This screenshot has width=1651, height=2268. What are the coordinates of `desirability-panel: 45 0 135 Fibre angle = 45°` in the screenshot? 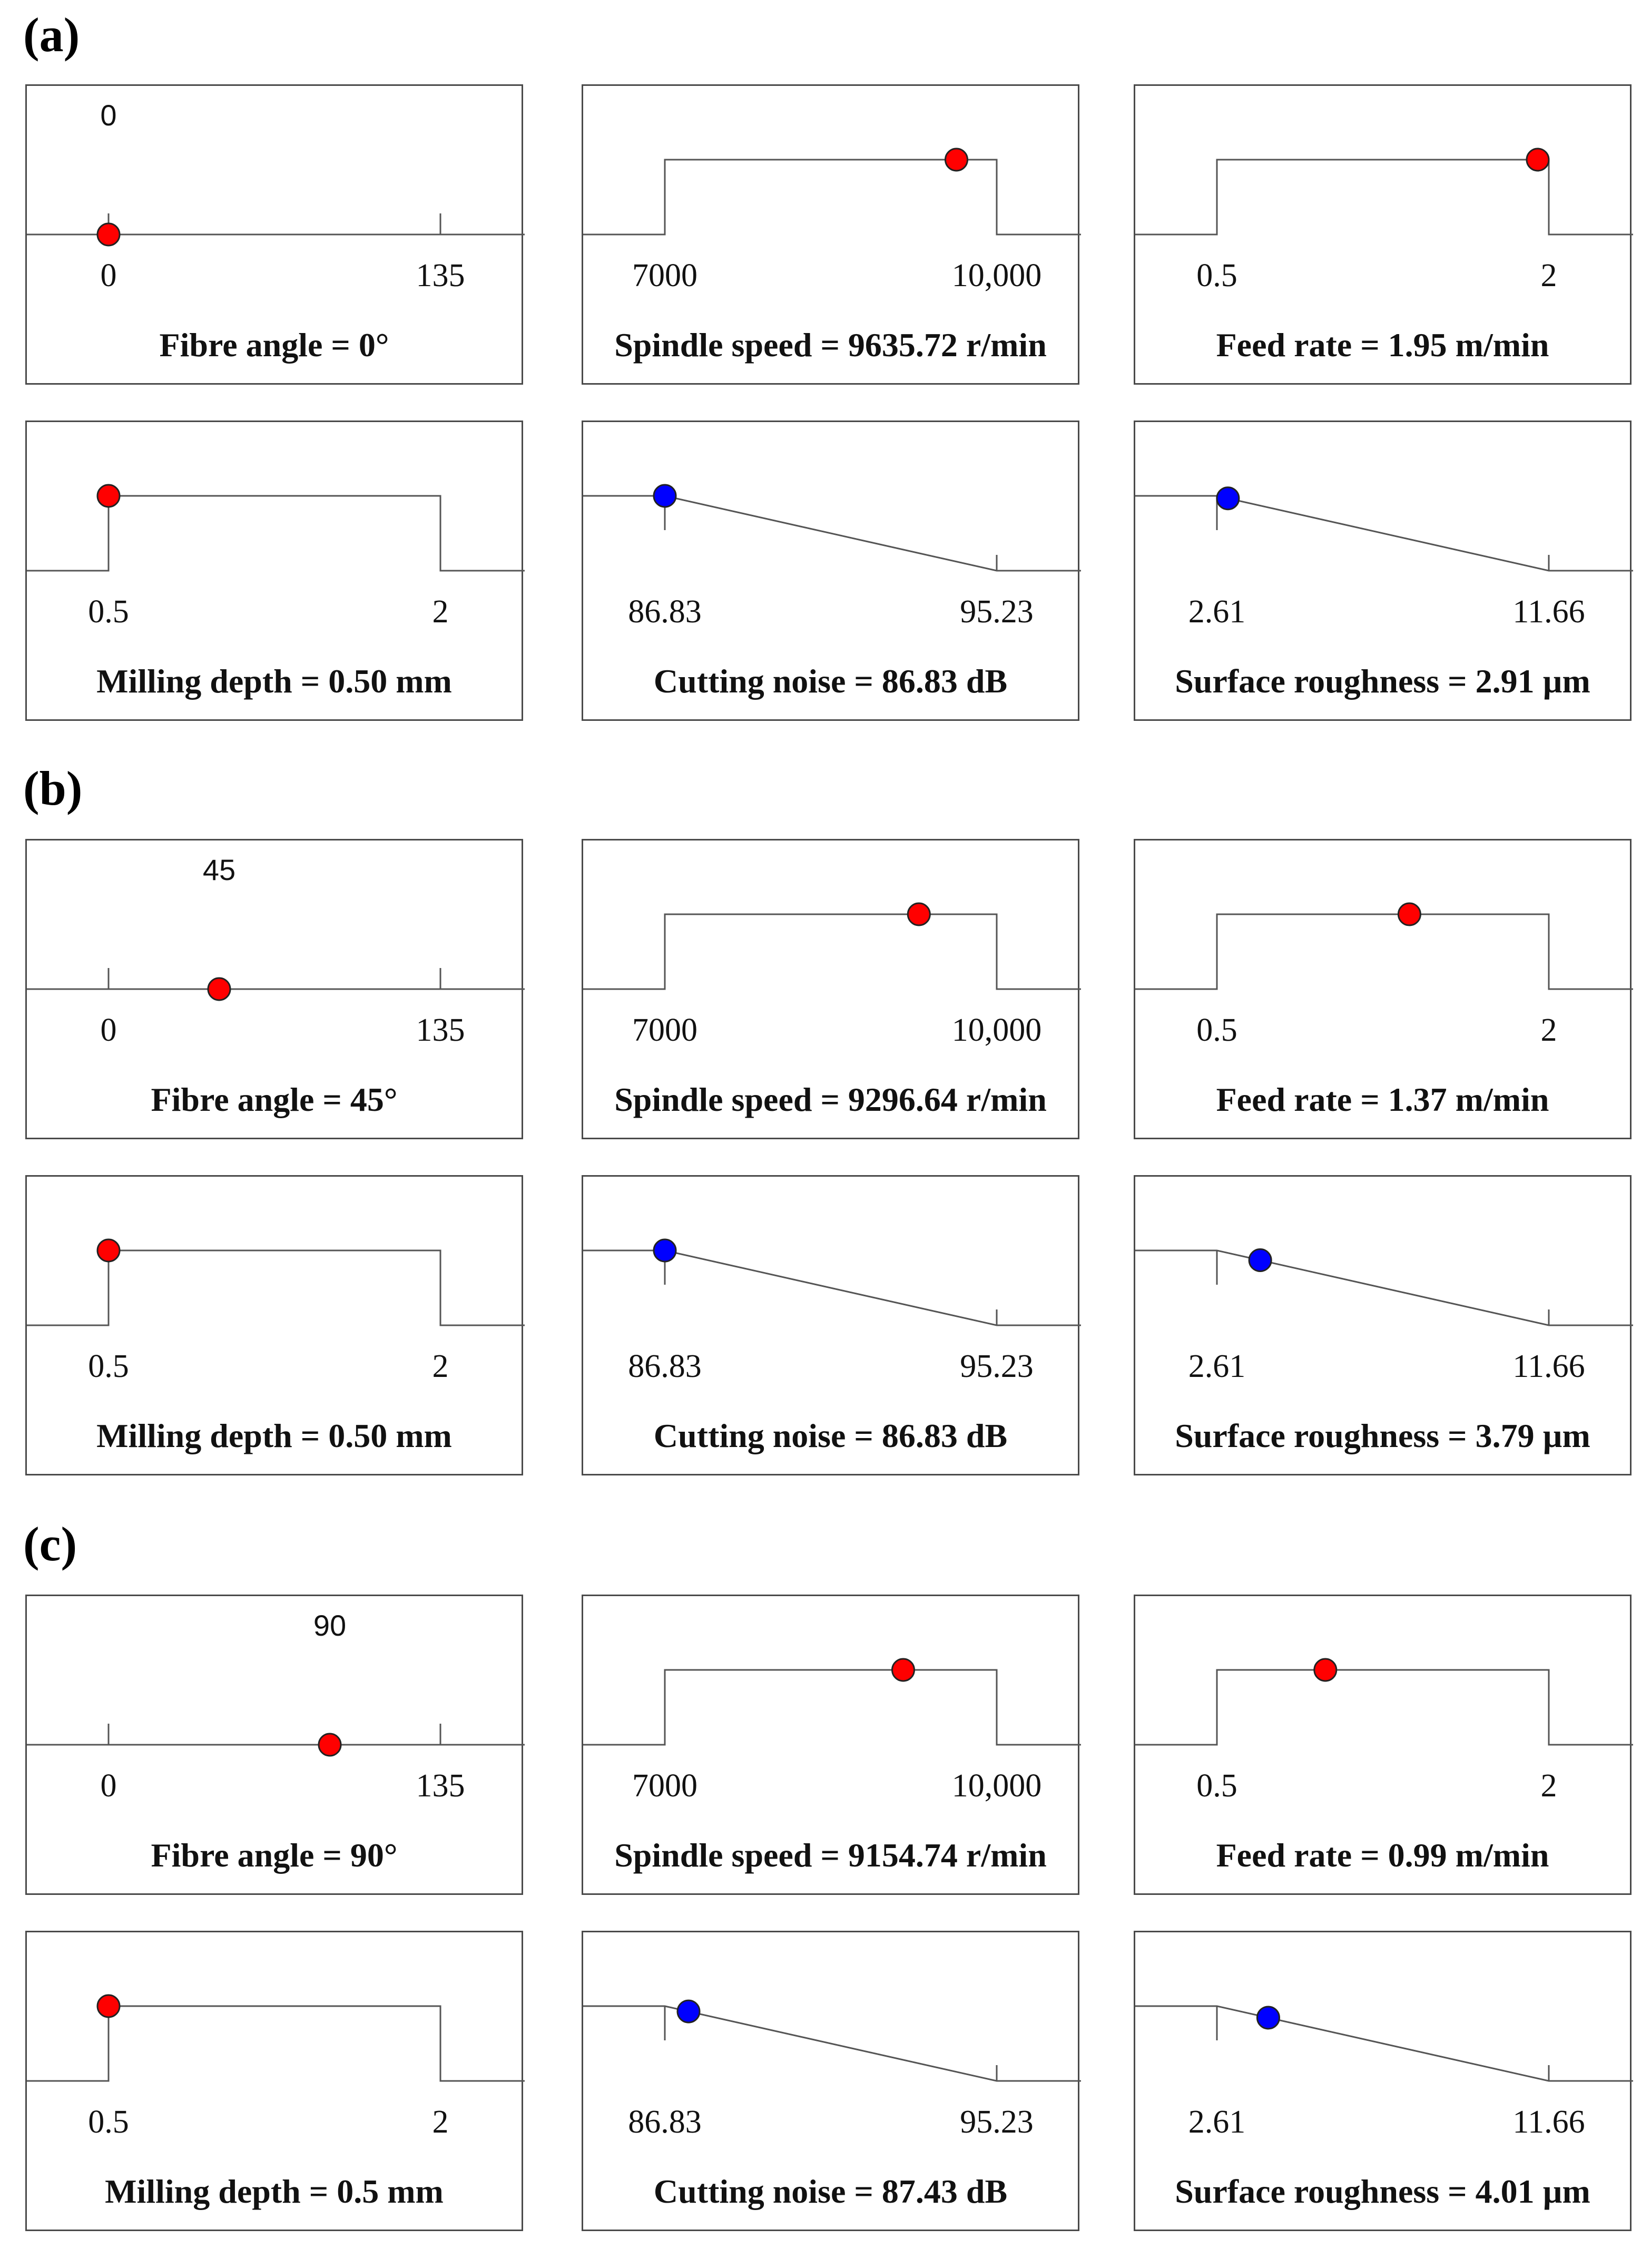 It's located at (275, 989).